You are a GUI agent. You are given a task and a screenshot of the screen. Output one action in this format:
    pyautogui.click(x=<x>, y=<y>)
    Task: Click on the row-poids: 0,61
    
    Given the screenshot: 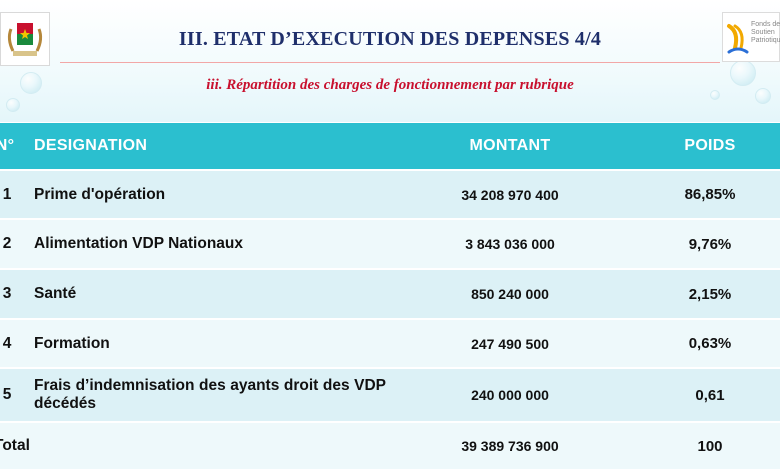 What is the action you would take?
    pyautogui.click(x=710, y=395)
    